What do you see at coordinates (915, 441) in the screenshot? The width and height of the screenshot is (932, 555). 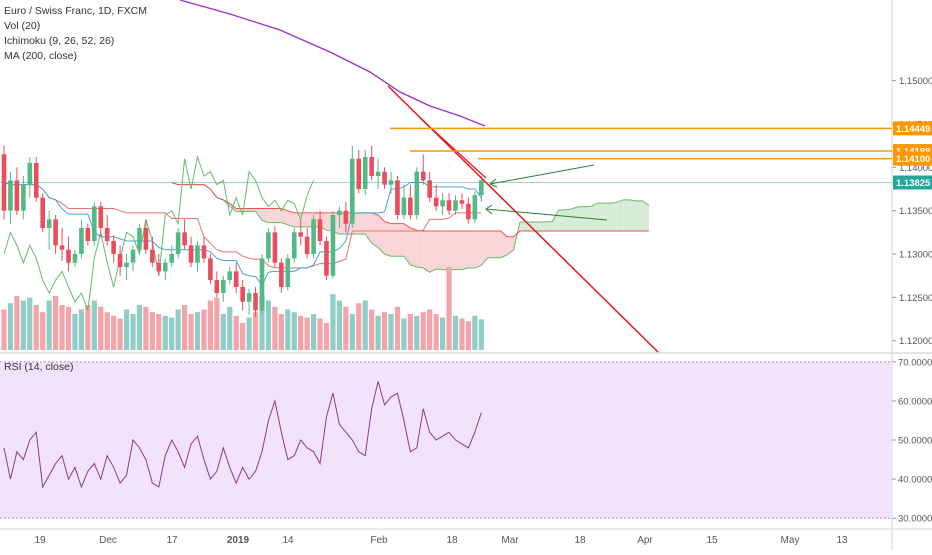 I see `rsi-tick-label: 50.0000` at bounding box center [915, 441].